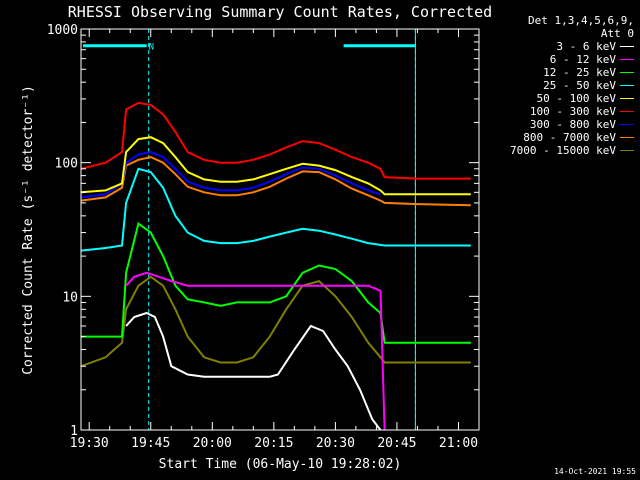 Image resolution: width=640 pixels, height=480 pixels. I want to click on legend-label-1: 6 - 12 keV, so click(582, 59).